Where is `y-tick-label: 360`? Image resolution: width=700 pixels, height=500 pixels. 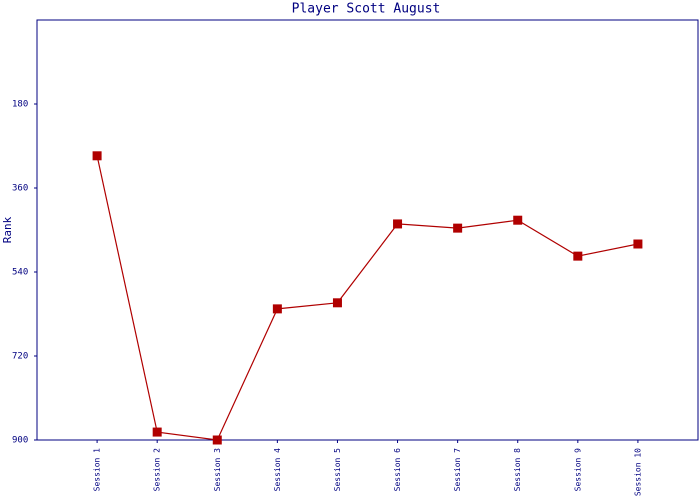 y-tick-label: 360 is located at coordinates (20, 189).